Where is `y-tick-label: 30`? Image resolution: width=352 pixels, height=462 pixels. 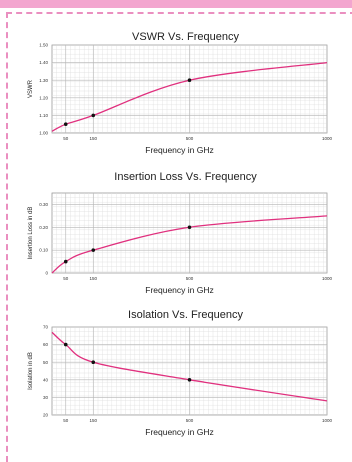 y-tick-label: 30 is located at coordinates (46, 397).